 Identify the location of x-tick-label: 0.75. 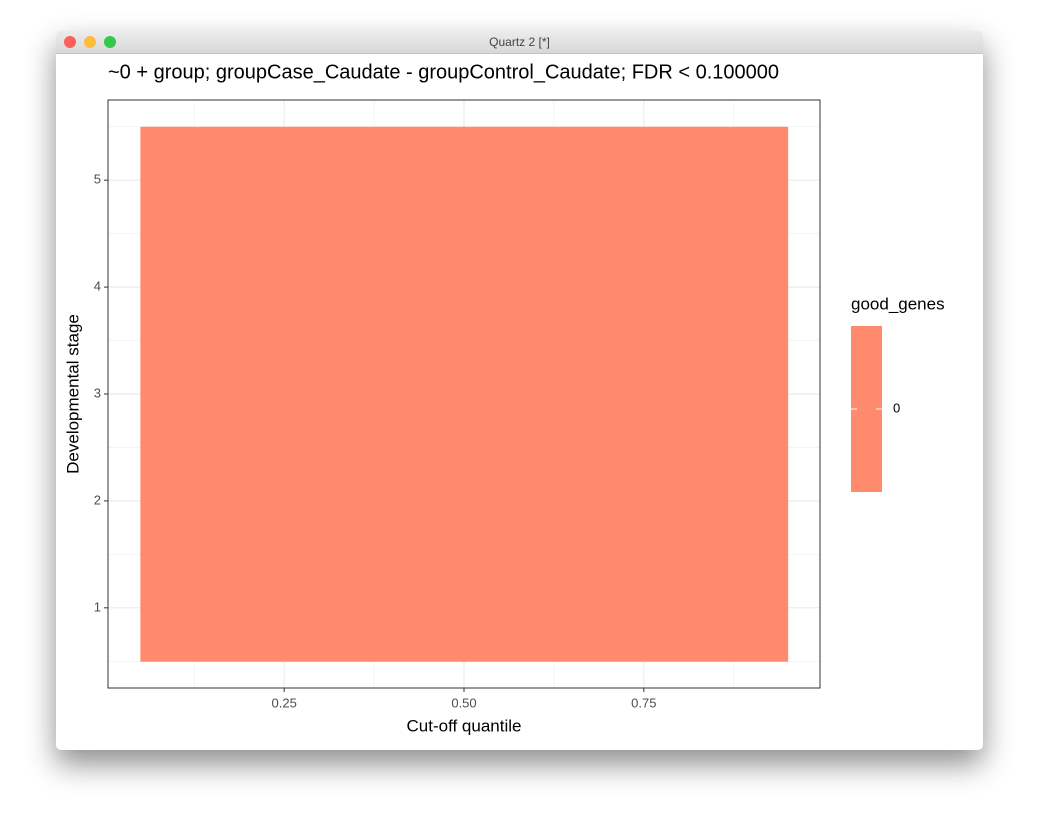
(643, 702).